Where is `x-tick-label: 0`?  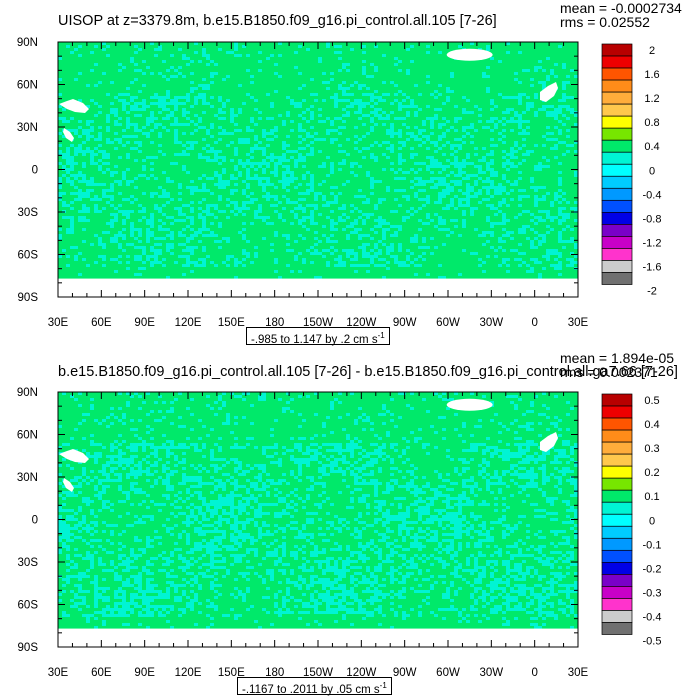 x-tick-label: 0 is located at coordinates (534, 323).